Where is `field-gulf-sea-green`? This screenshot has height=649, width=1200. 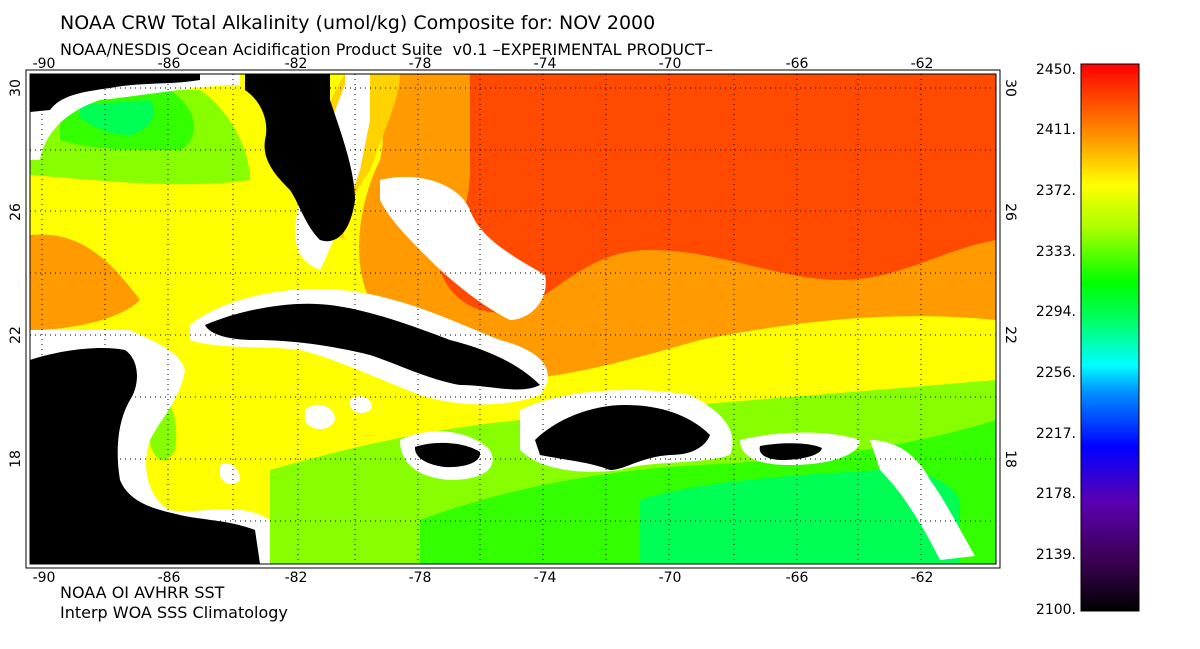 field-gulf-sea-green is located at coordinates (117, 117).